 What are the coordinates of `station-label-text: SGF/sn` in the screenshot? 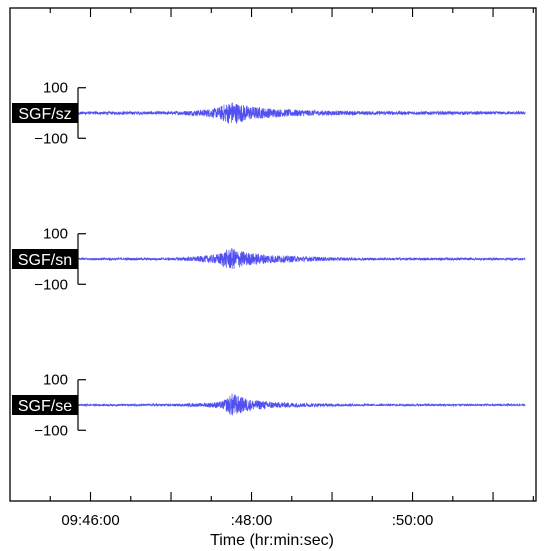 It's located at (45, 260).